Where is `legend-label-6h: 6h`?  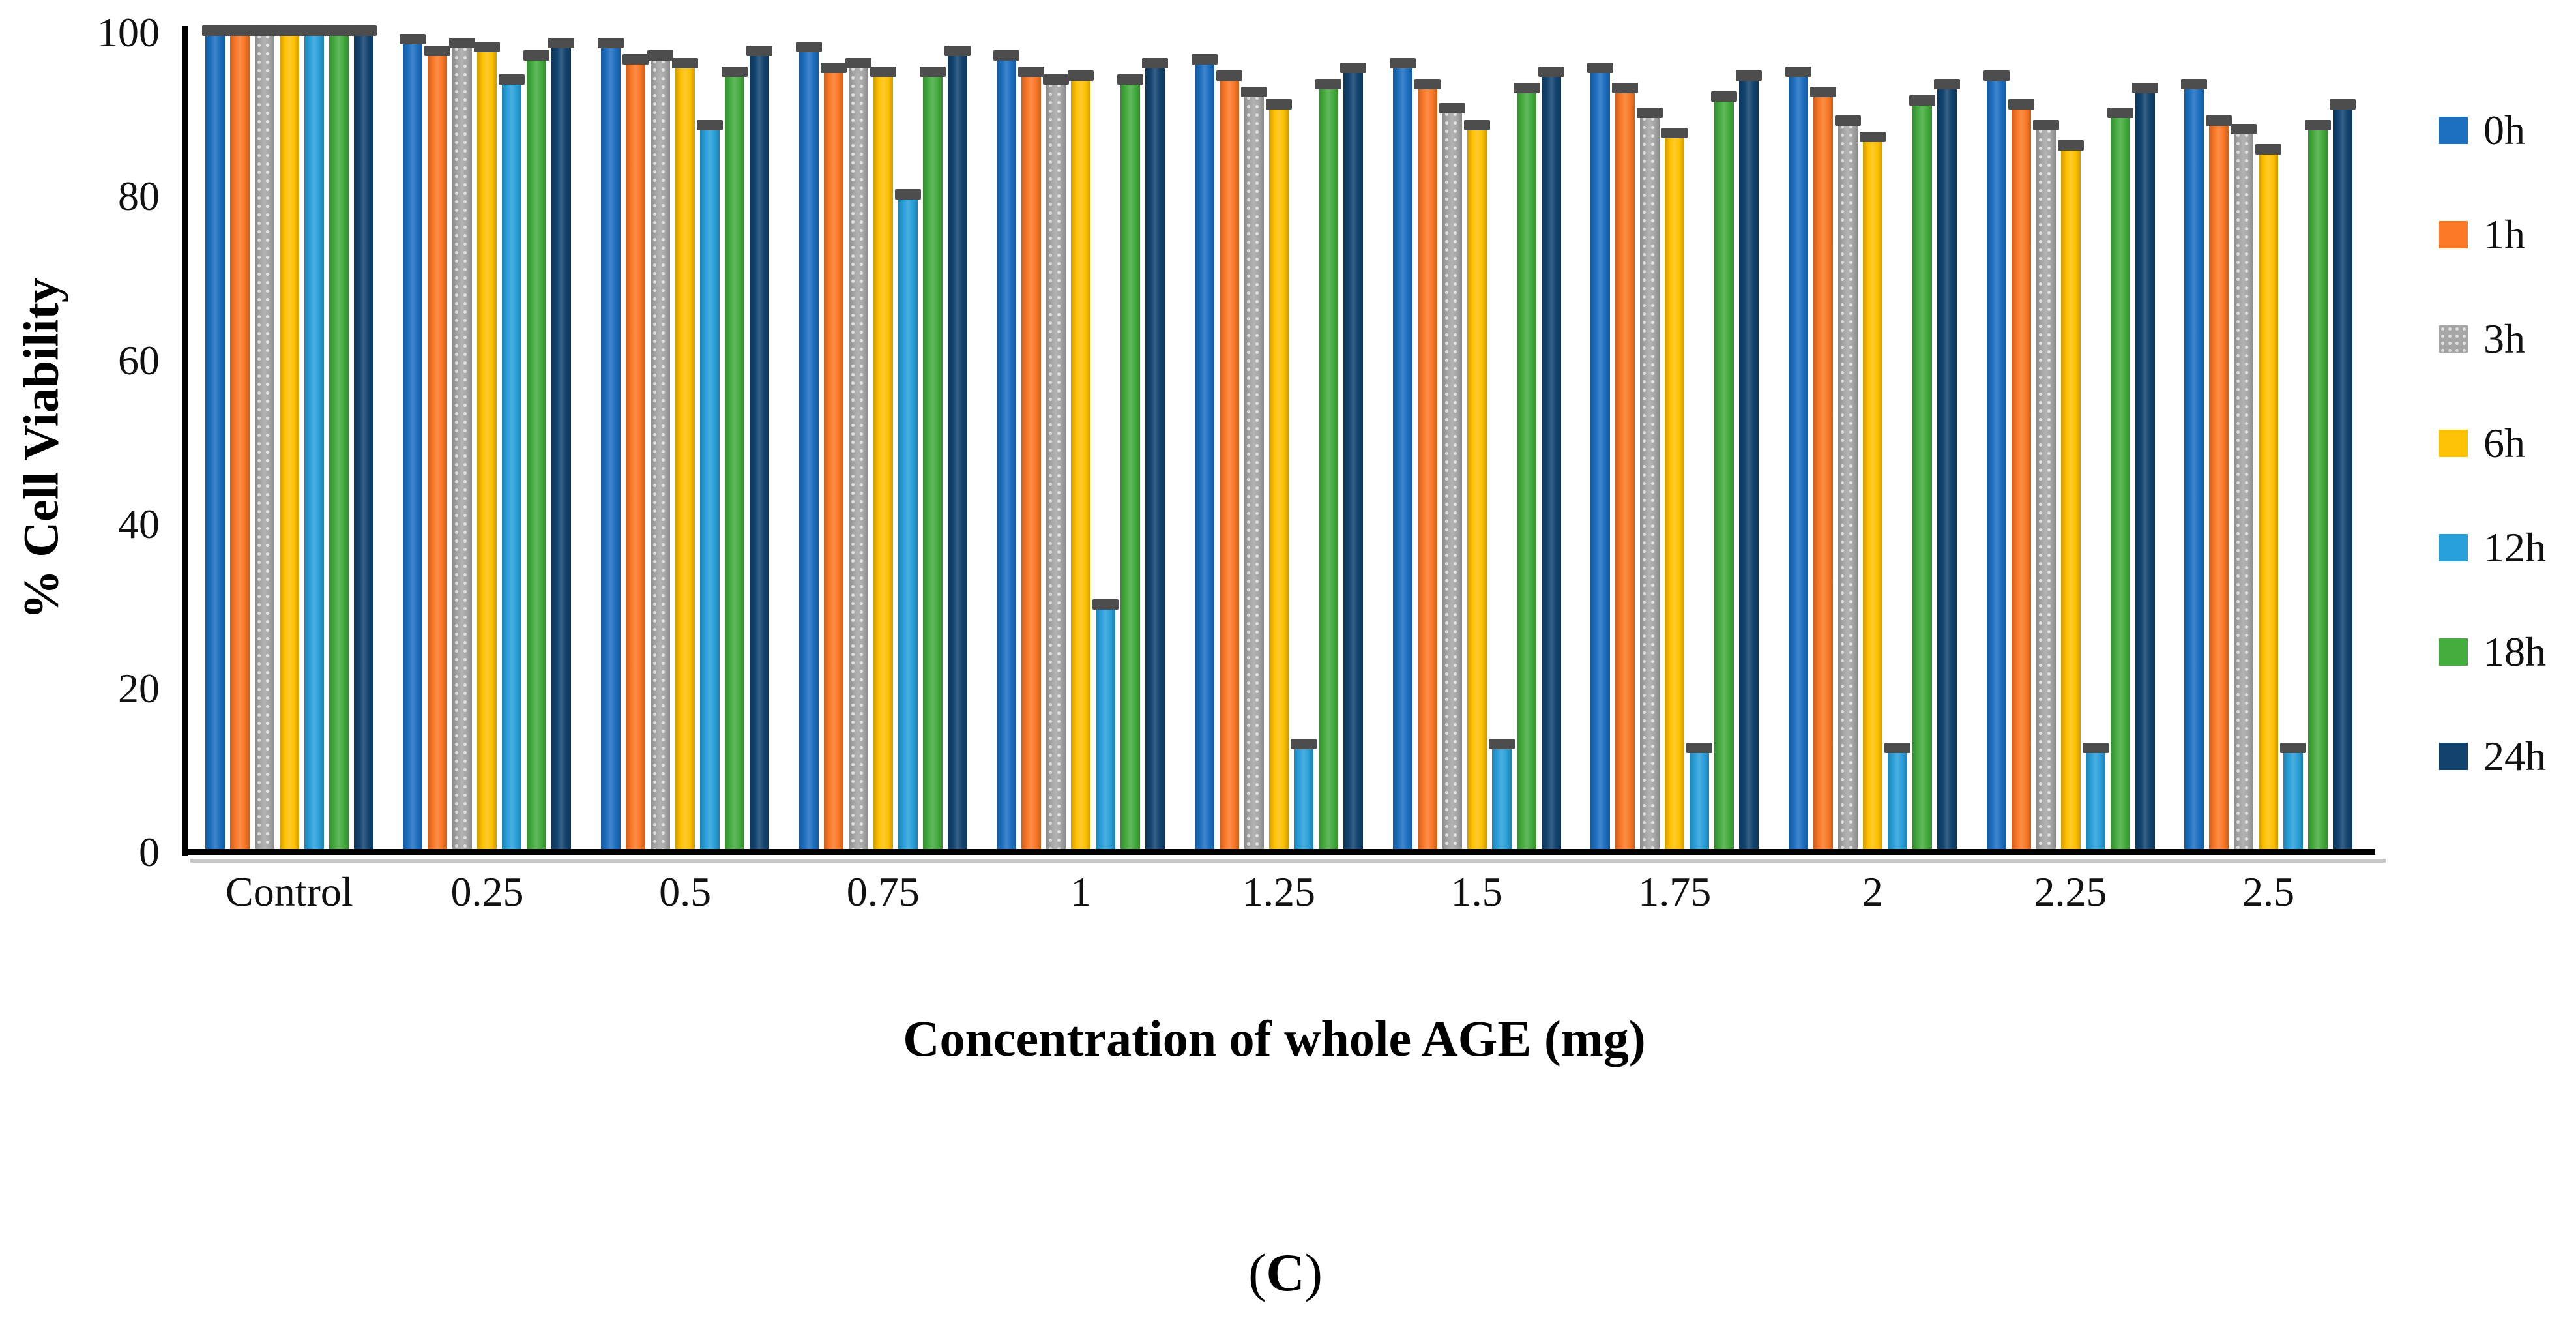 legend-label-6h: 6h is located at coordinates (2504, 443).